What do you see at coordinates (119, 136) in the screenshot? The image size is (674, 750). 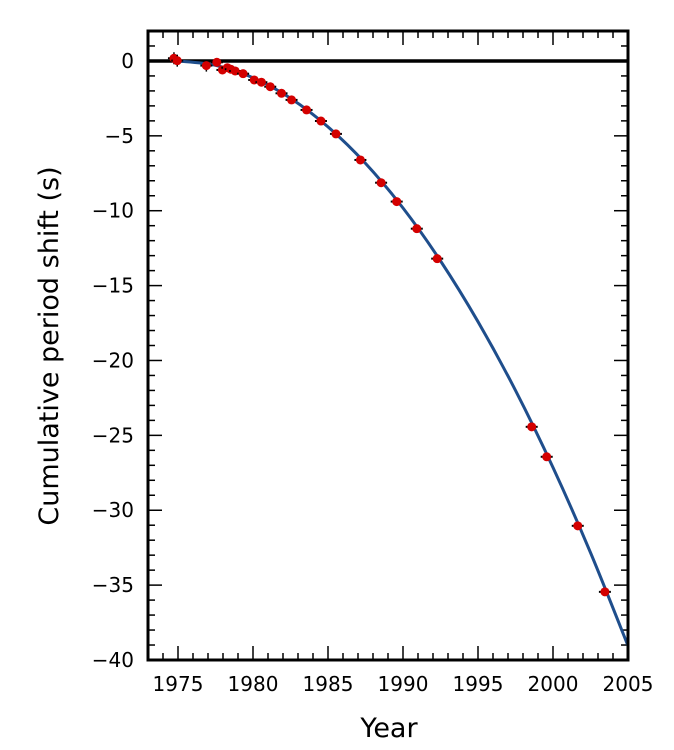 I see `y-tick-label: −5` at bounding box center [119, 136].